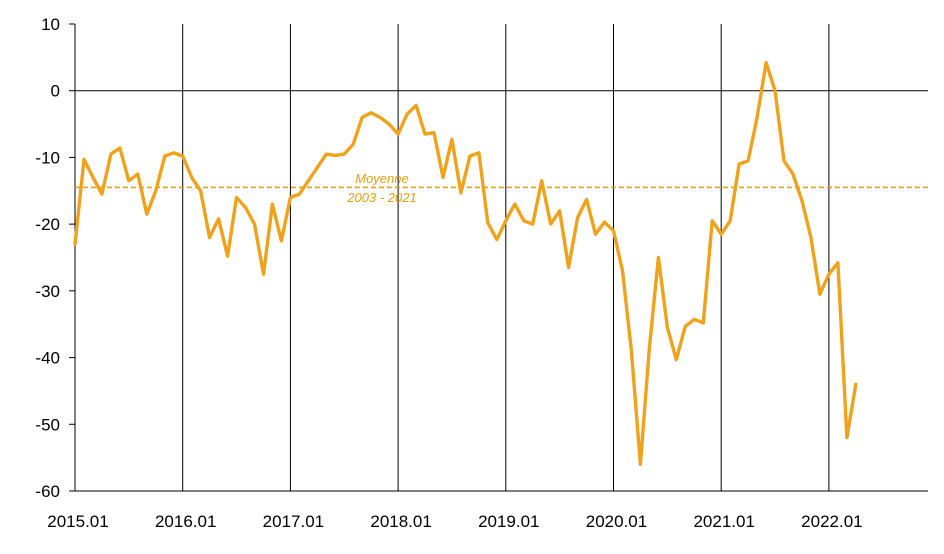 The height and width of the screenshot is (554, 944). I want to click on x-tick-label: 2016.01, so click(185, 521).